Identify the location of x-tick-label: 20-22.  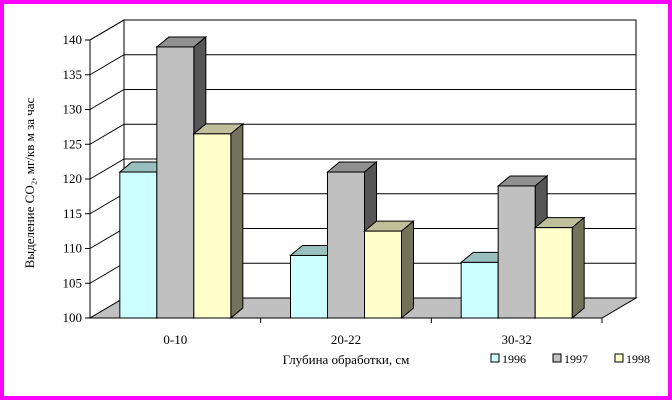
(346, 339).